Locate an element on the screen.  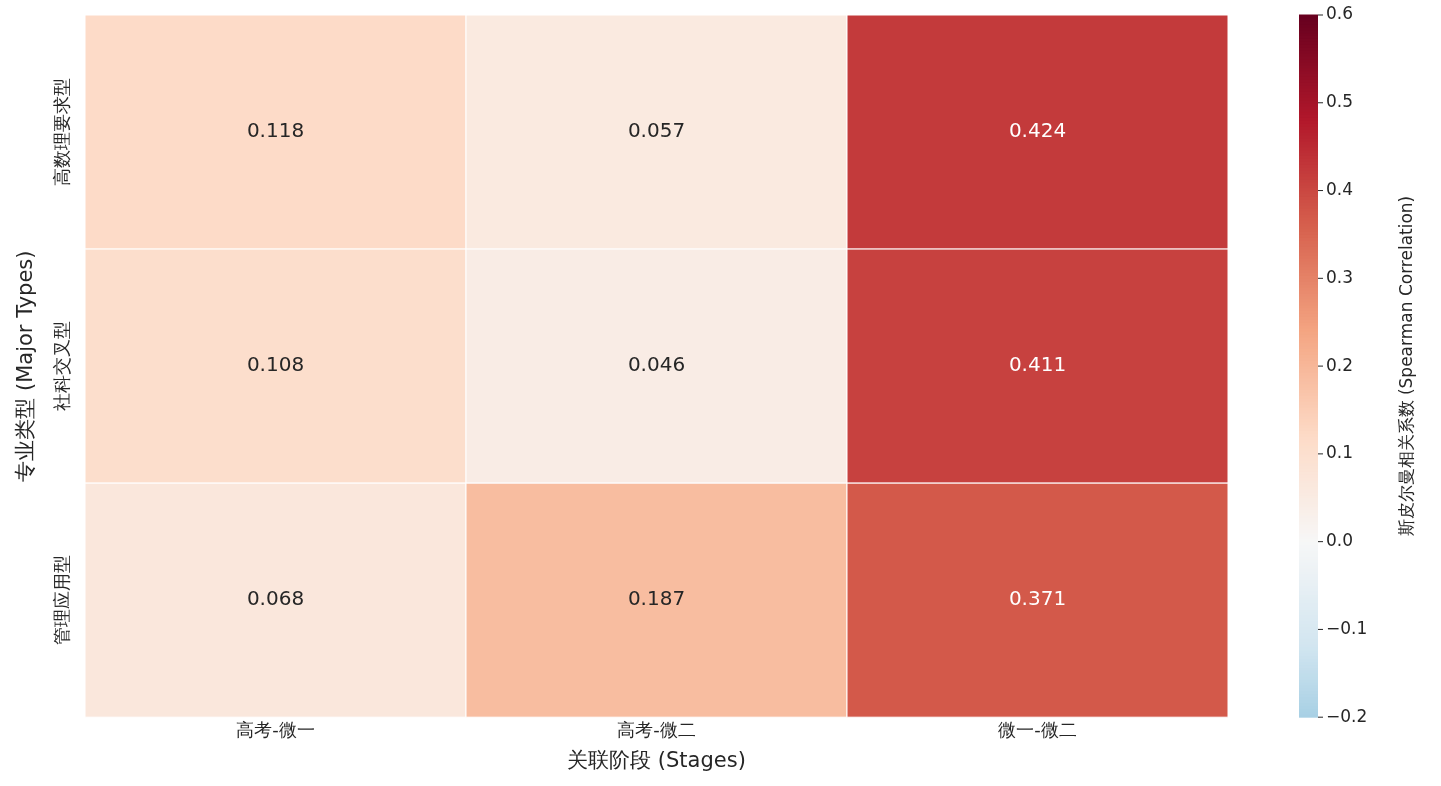
data-label: 0.424 is located at coordinates (1037, 130).